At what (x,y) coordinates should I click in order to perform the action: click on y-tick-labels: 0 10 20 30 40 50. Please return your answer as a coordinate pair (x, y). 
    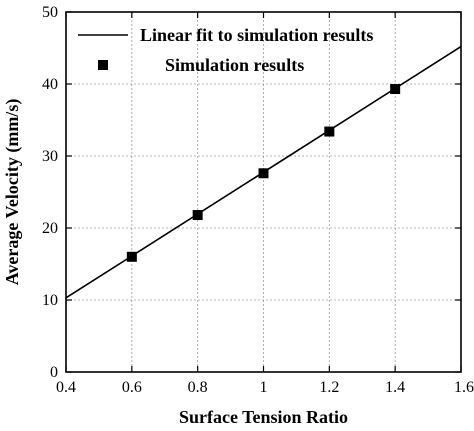
    Looking at the image, I should click on (50, 192).